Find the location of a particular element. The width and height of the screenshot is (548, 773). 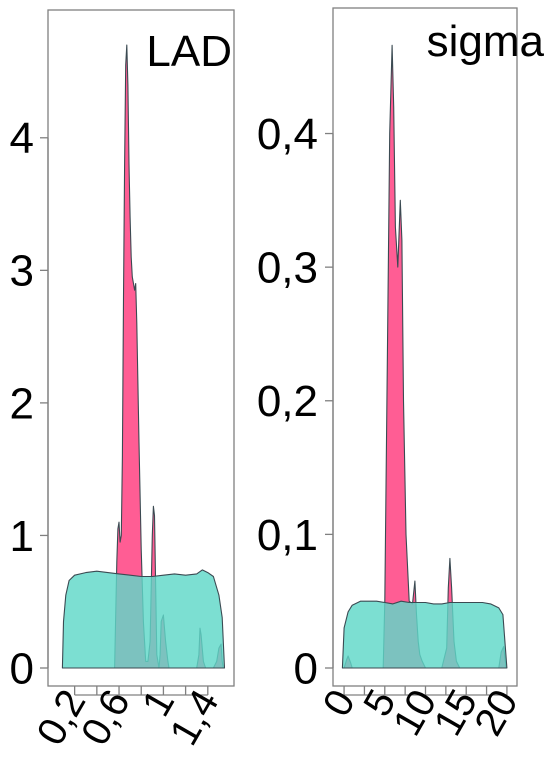

y-tick-label: 0,3 is located at coordinates (287, 268).